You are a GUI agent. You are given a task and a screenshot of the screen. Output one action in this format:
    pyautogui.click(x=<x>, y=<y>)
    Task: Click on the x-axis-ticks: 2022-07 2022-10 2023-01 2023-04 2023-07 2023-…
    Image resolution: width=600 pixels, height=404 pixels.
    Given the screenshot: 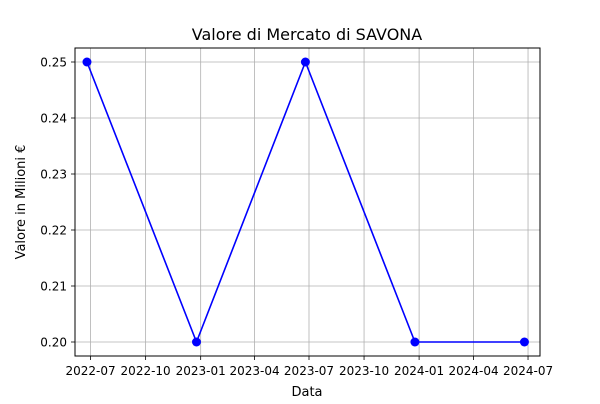 What is the action you would take?
    pyautogui.click(x=309, y=367)
    